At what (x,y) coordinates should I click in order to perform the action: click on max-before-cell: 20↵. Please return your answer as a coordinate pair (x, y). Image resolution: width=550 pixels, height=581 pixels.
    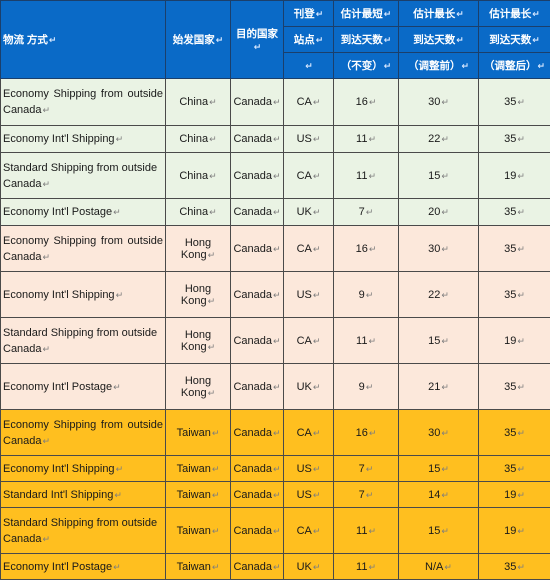
    Looking at the image, I should click on (438, 212).